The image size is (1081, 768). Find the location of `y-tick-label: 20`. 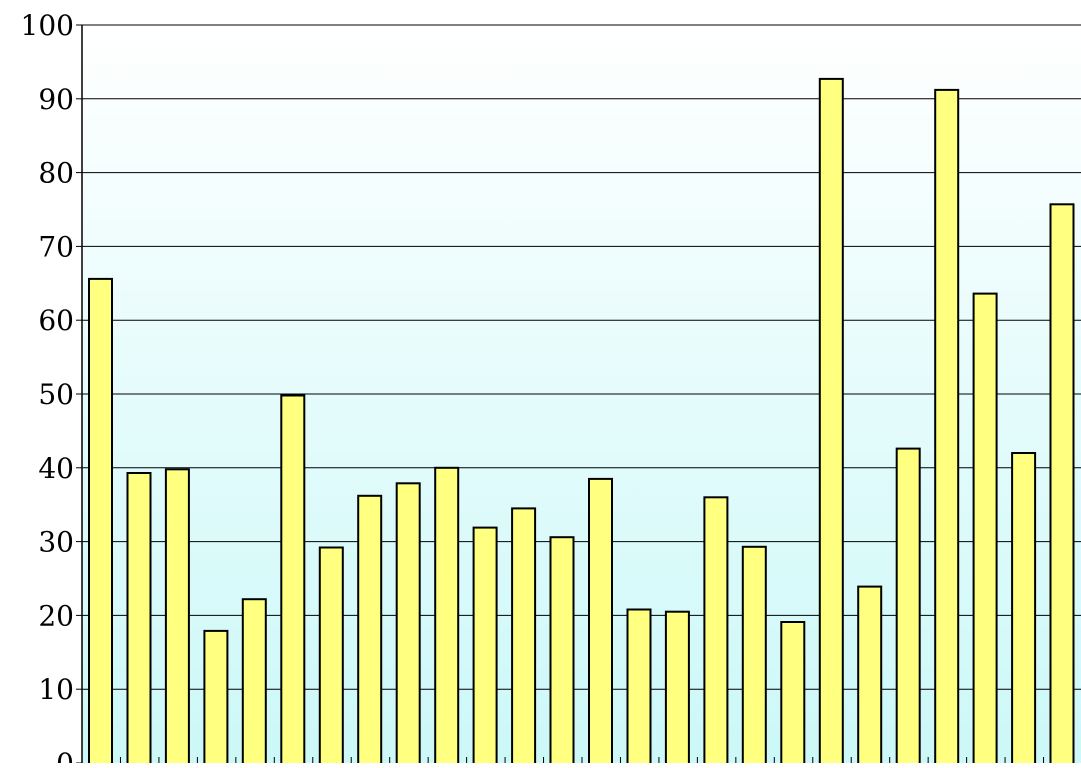

y-tick-label: 20 is located at coordinates (56, 615).